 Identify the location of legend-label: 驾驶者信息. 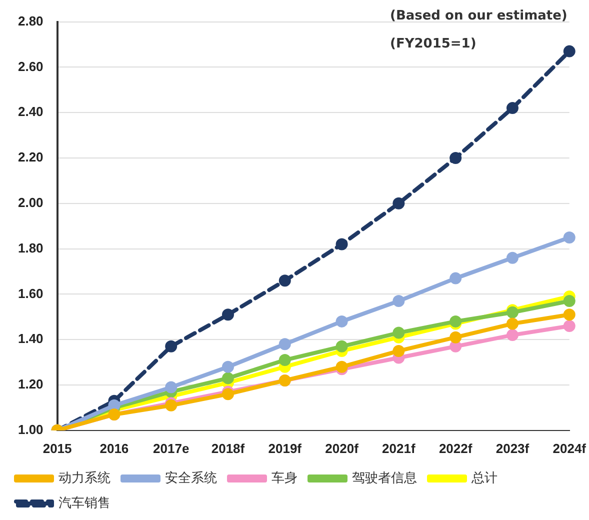
(384, 478).